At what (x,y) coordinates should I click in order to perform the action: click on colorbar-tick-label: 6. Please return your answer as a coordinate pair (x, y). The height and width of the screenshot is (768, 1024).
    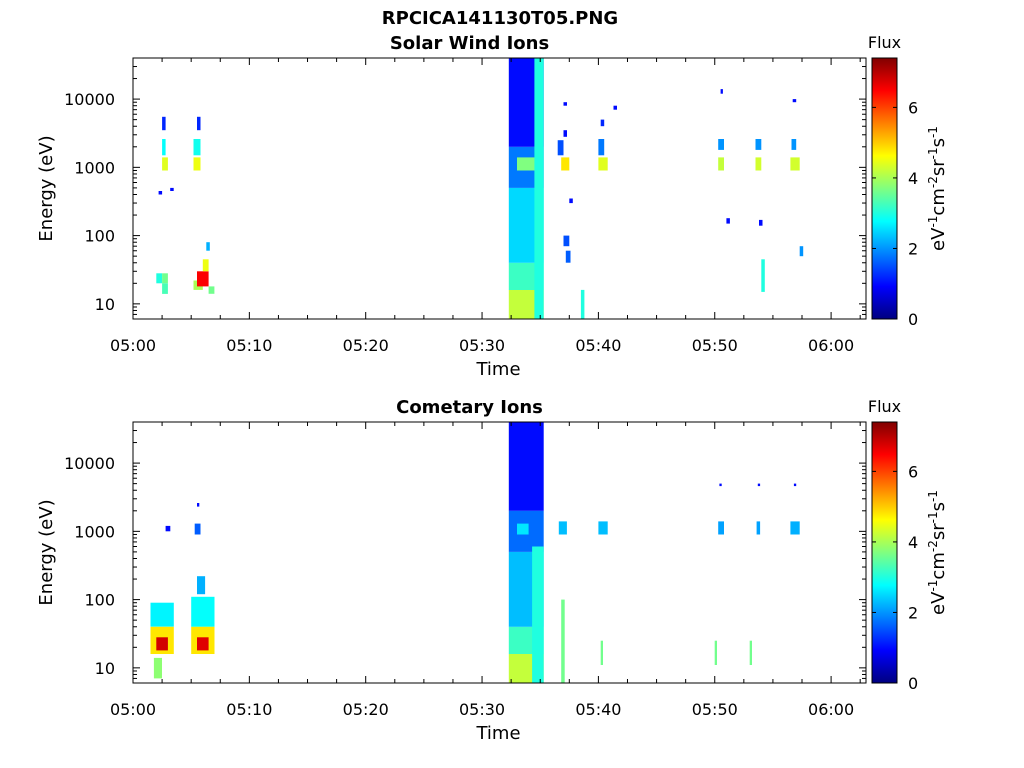
    Looking at the image, I should click on (913, 471).